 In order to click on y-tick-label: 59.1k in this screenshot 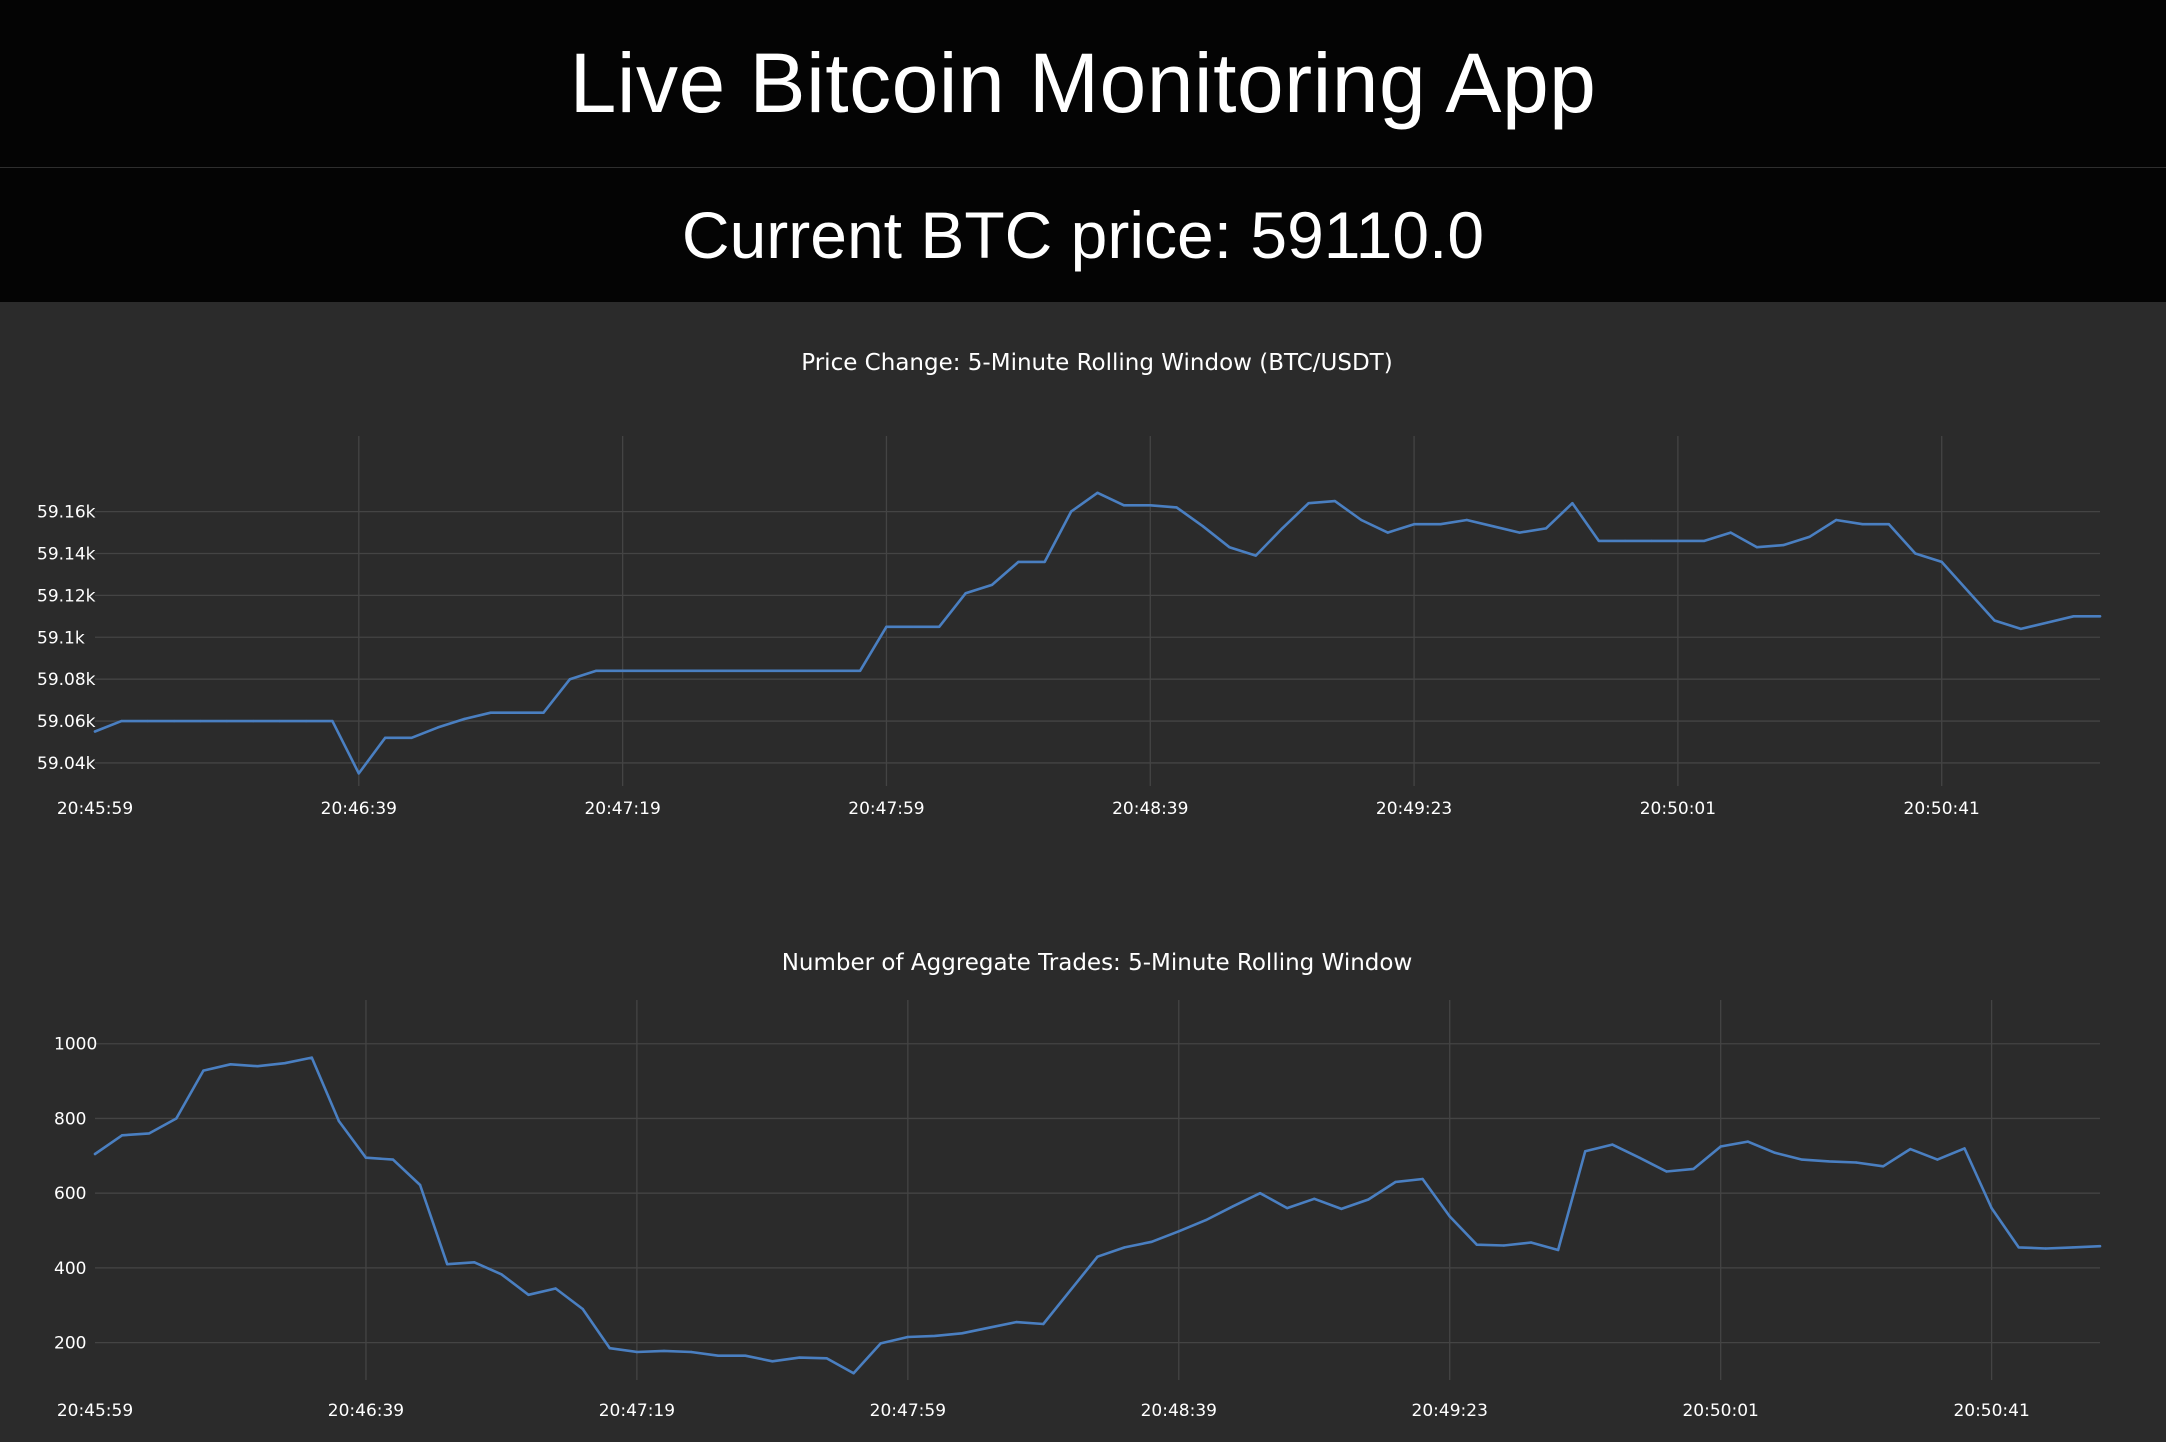, I will do `click(61, 638)`.